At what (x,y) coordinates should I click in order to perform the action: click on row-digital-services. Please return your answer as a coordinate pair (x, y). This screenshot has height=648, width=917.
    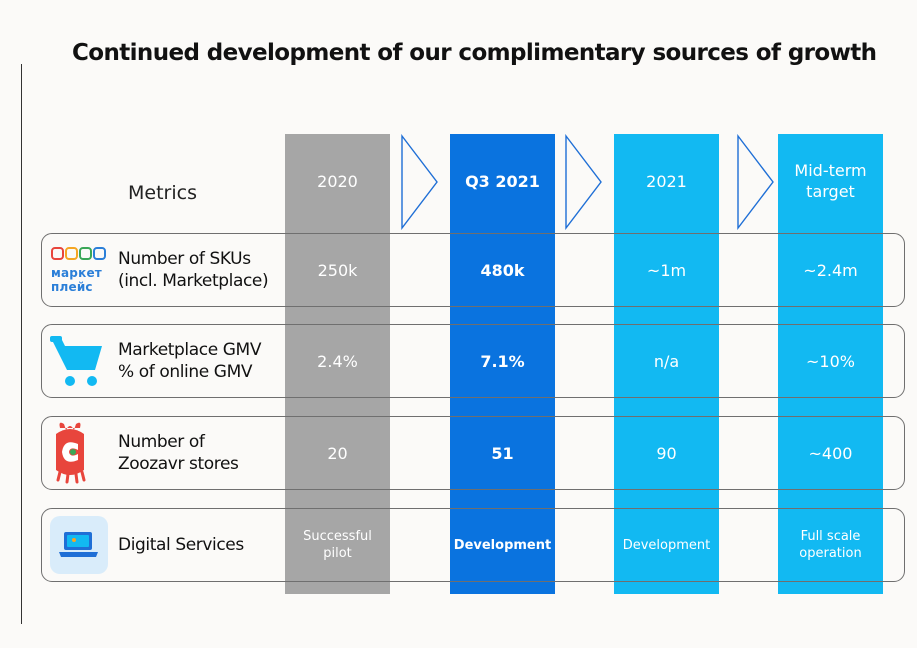
    Looking at the image, I should click on (473, 545).